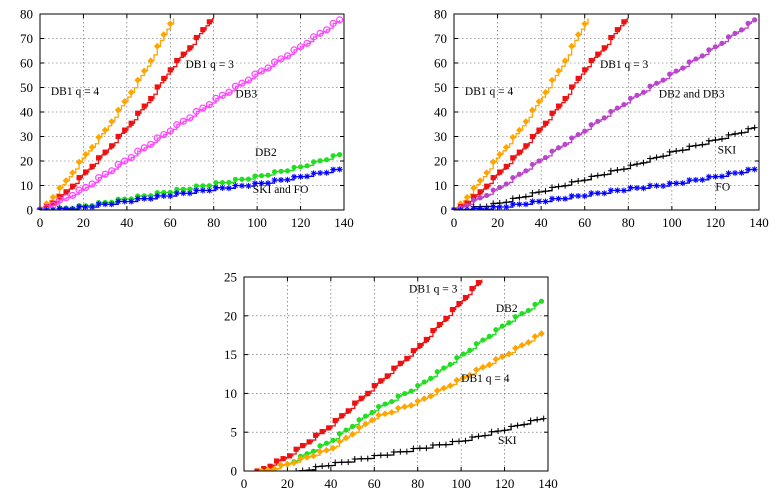 This screenshot has height=497, width=776. What do you see at coordinates (440, 38) in the screenshot?
I see `y-tick-label: 70` at bounding box center [440, 38].